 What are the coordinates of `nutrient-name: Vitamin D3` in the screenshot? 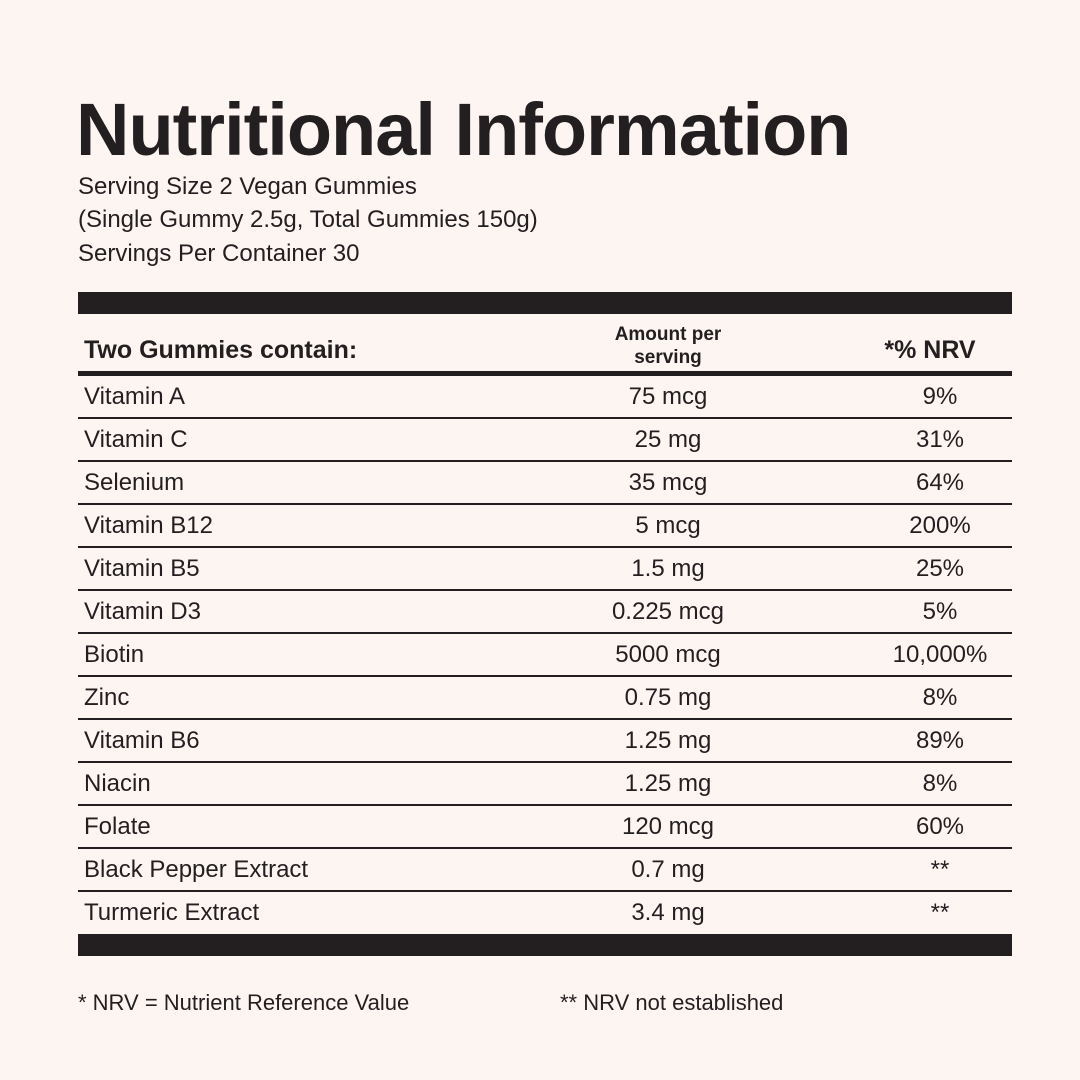 It's located at (142, 611).